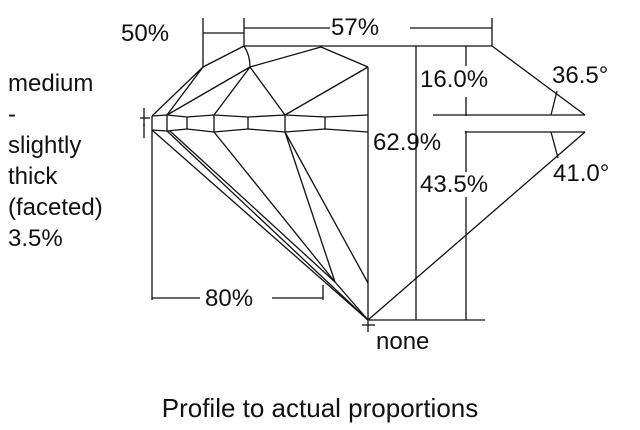 The image size is (640, 430). I want to click on girdle-line: slightly, so click(45, 145).